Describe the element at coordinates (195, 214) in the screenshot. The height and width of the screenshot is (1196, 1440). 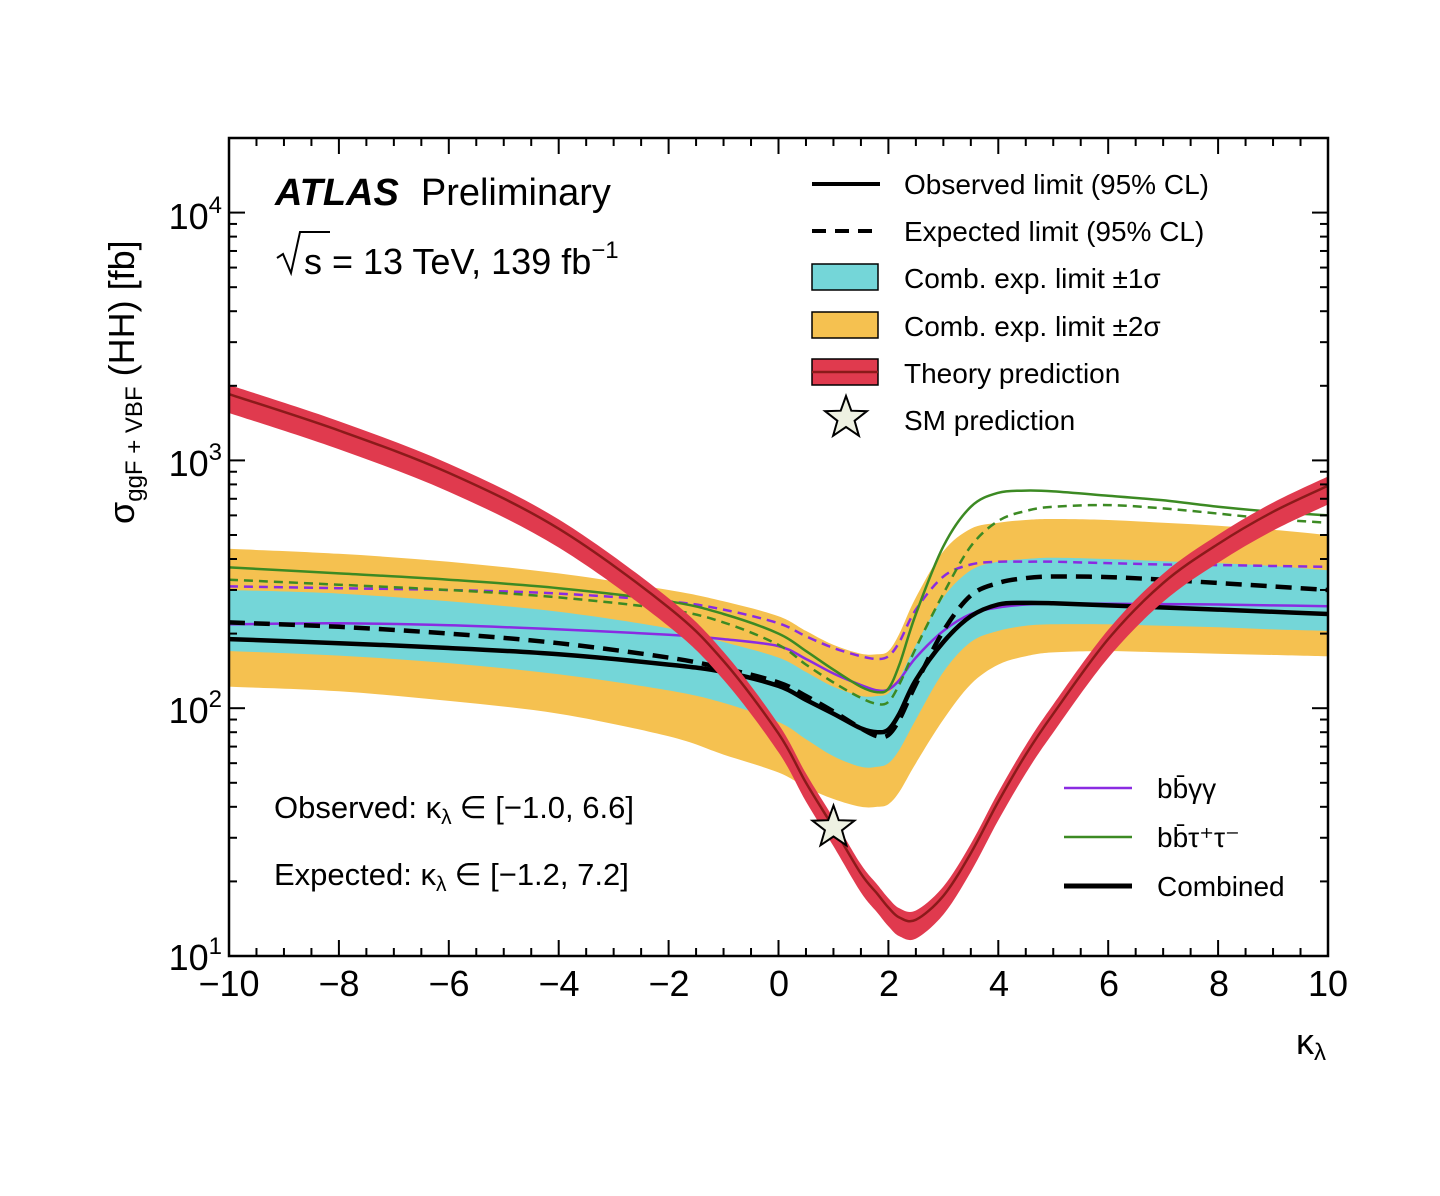
I see `y-tick-label: 10⁴` at that location.